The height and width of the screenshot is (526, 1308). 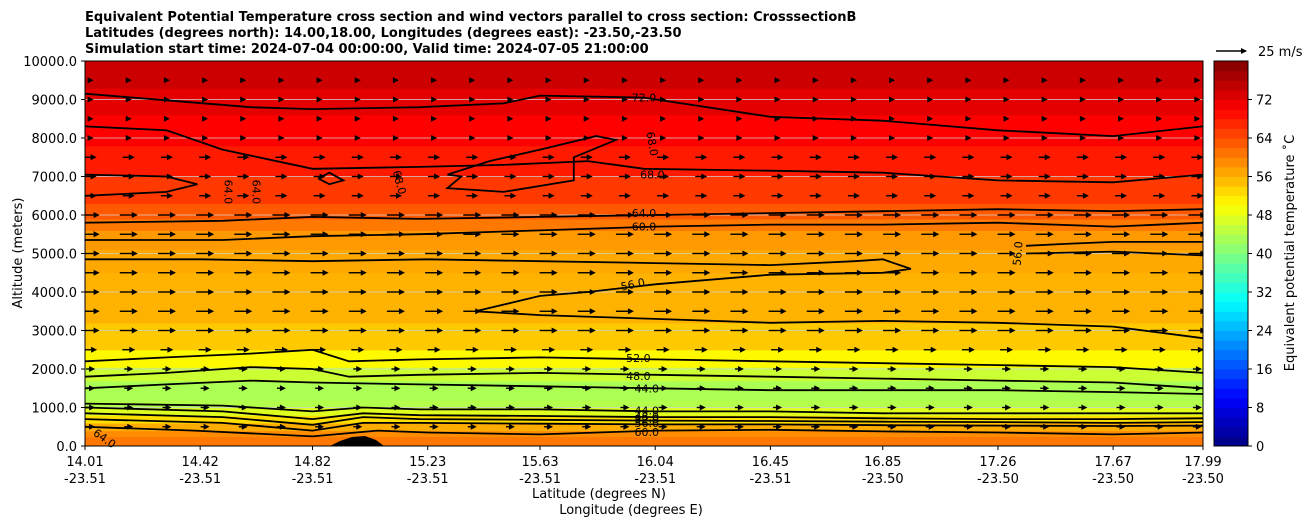 I want to click on theta-e-band, so click(x=644, y=298).